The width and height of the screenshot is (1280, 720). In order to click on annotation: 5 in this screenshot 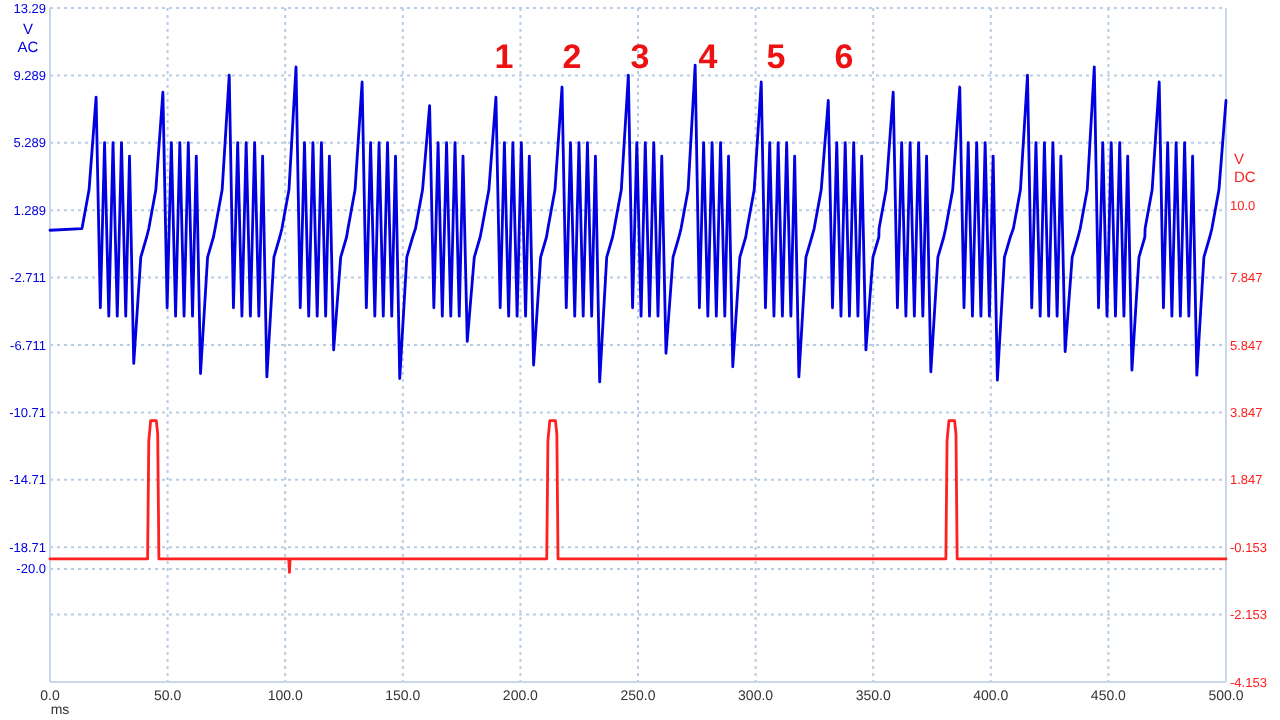, I will do `click(776, 57)`.